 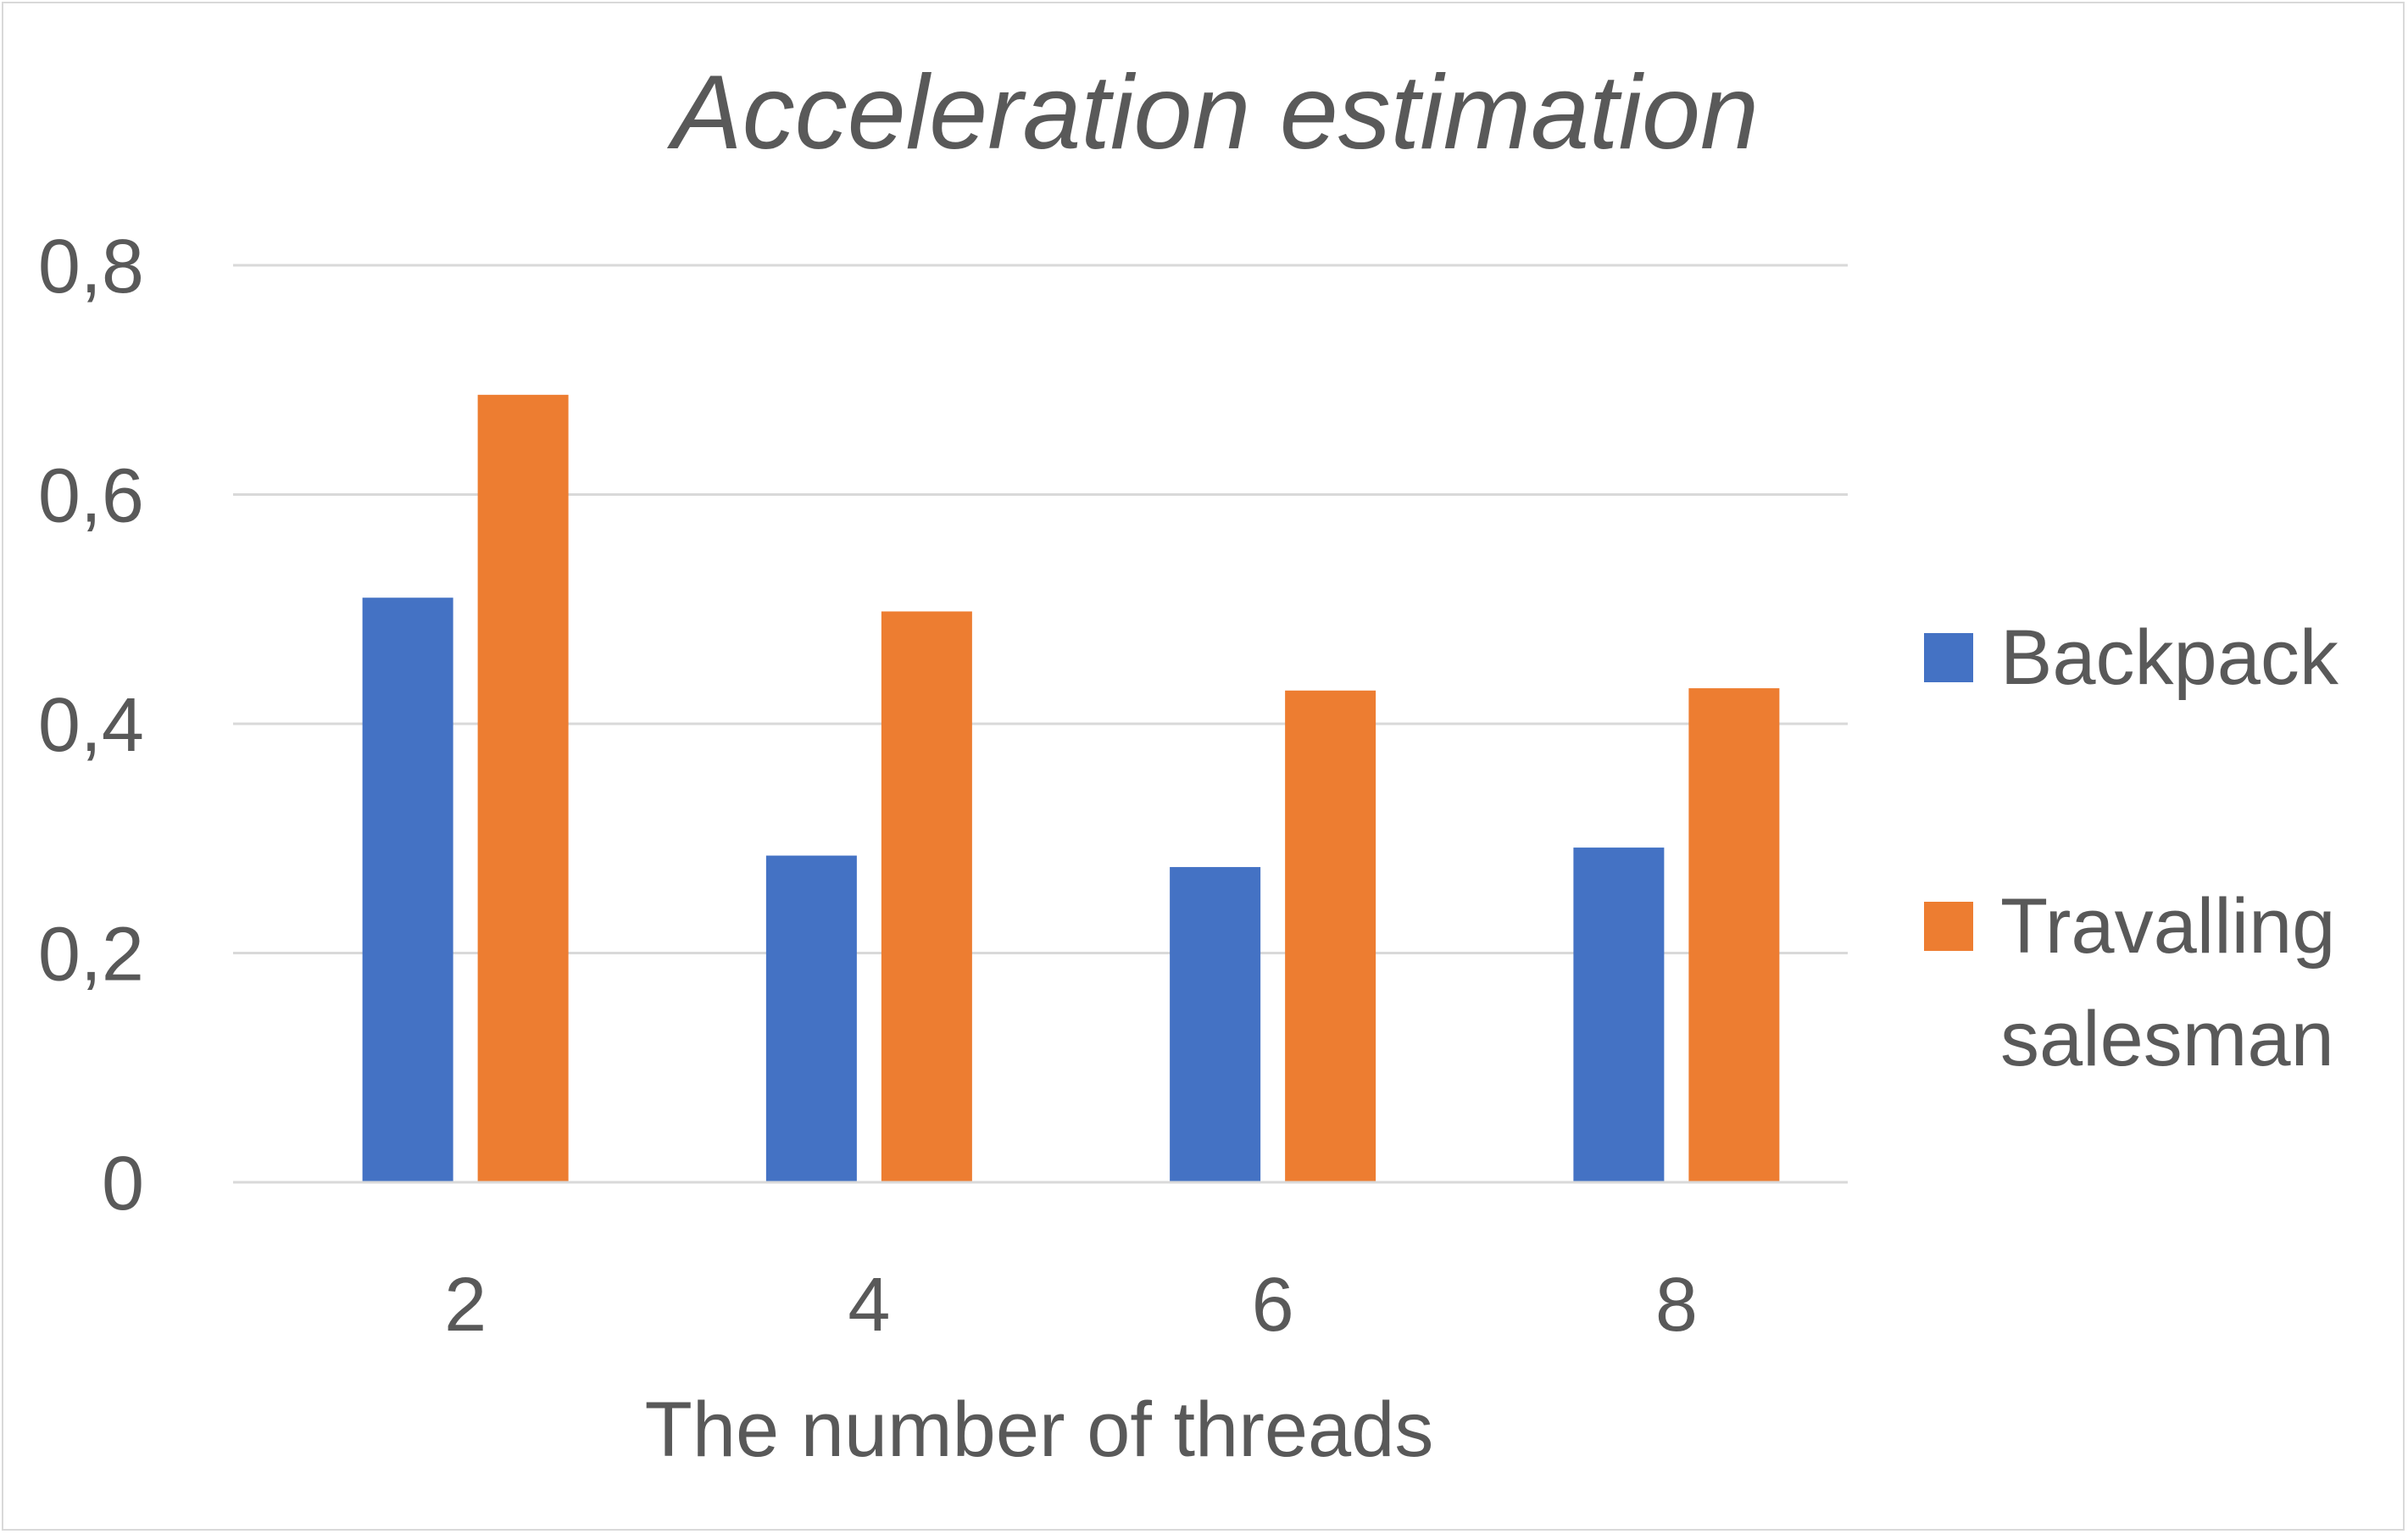 What do you see at coordinates (2167, 1039) in the screenshot?
I see `legend-label: salesman` at bounding box center [2167, 1039].